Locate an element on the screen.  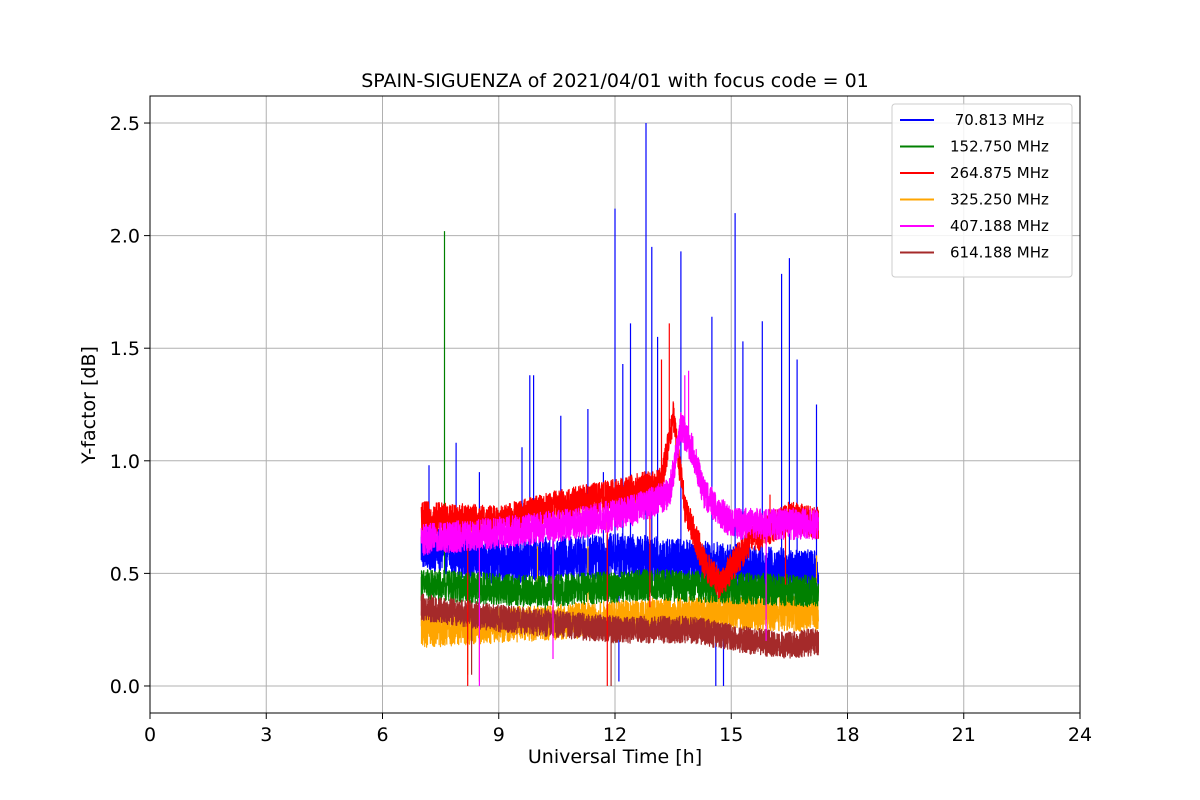
legend-box is located at coordinates (982, 190).